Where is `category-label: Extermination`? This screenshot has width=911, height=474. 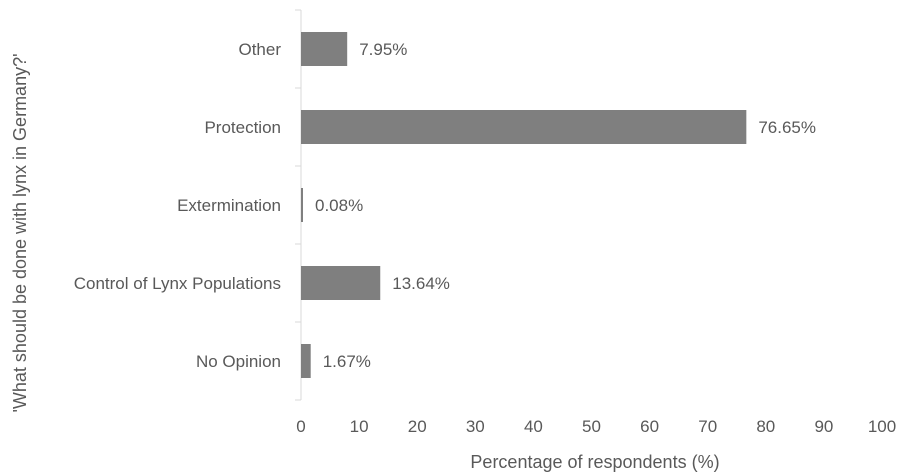
category-label: Extermination is located at coordinates (229, 205).